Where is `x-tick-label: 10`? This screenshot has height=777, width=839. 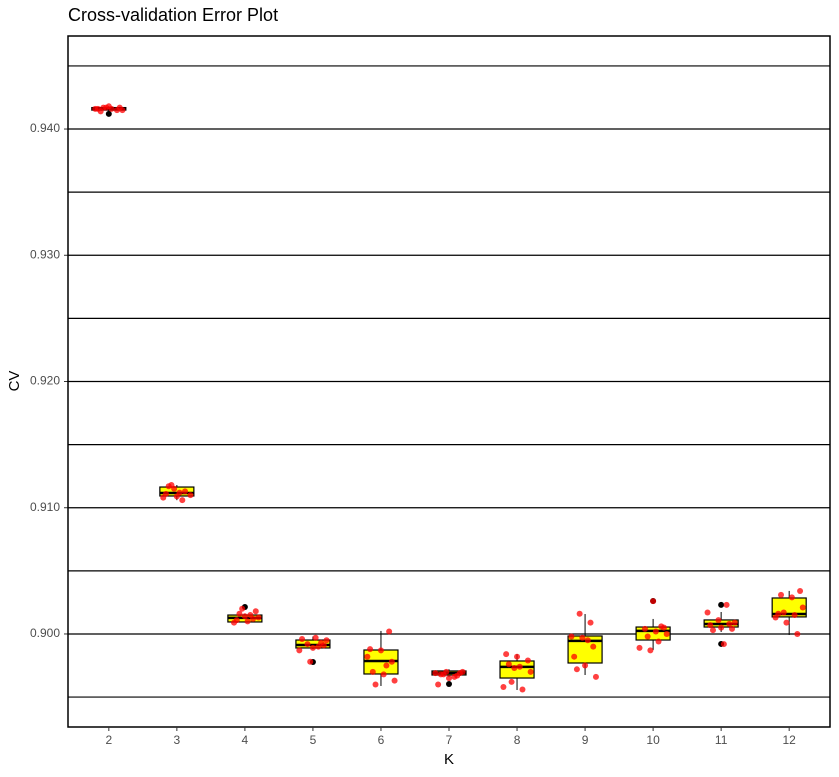 x-tick-label: 10 is located at coordinates (653, 740).